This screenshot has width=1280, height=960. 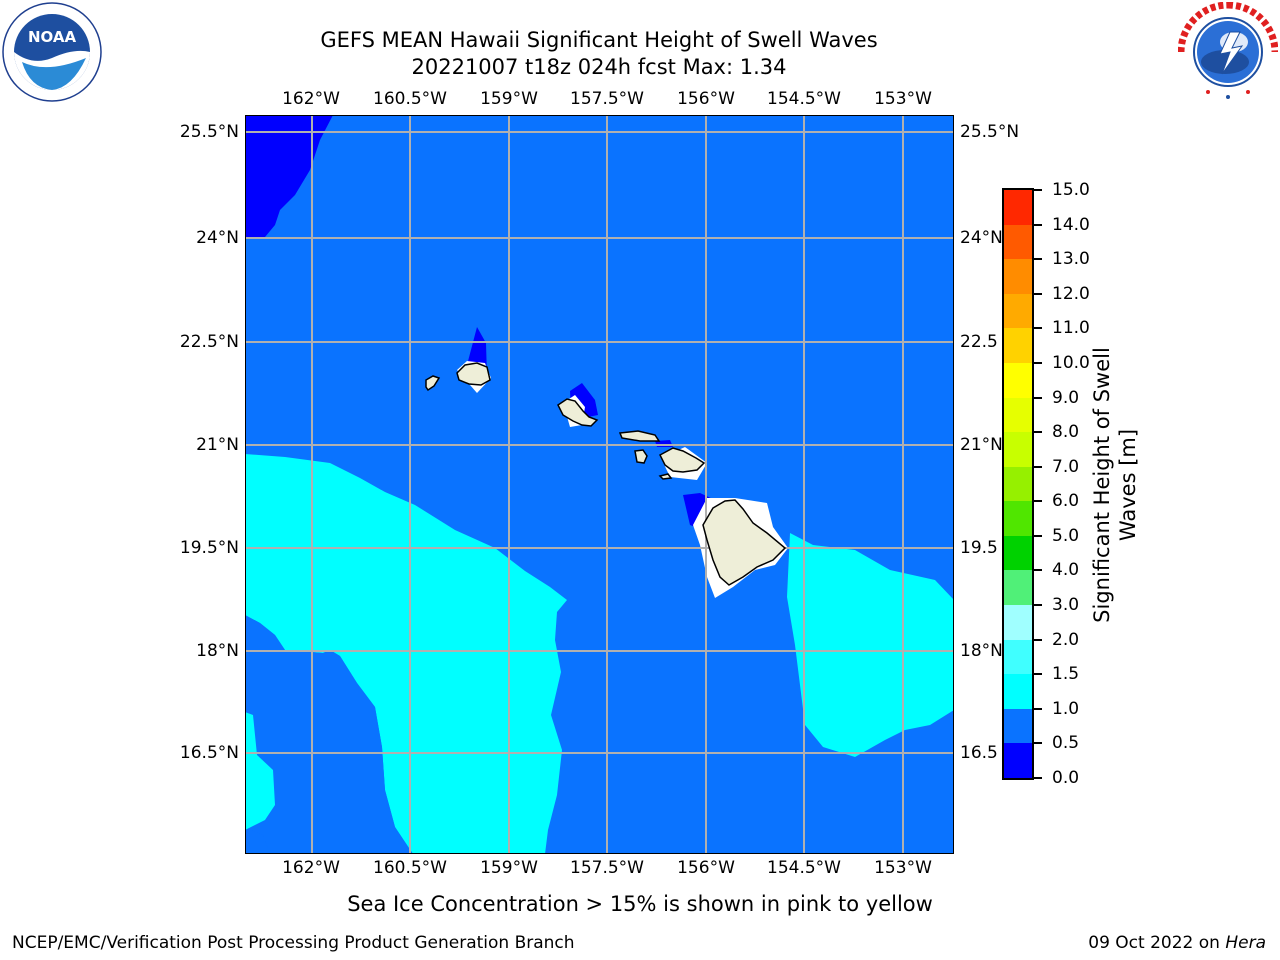 What do you see at coordinates (870, 645) in the screenshot?
I see `cyan-region-southeast` at bounding box center [870, 645].